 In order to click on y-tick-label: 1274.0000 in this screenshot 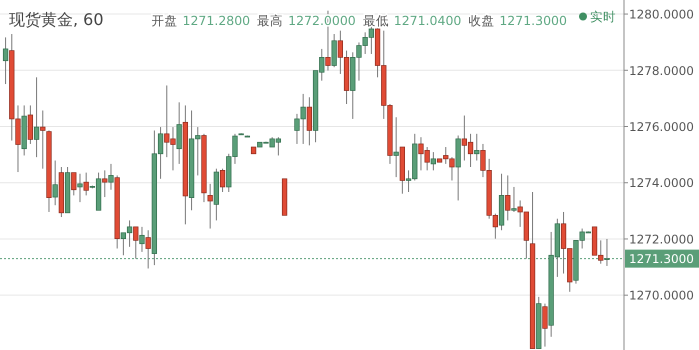, I will do `click(661, 183)`.